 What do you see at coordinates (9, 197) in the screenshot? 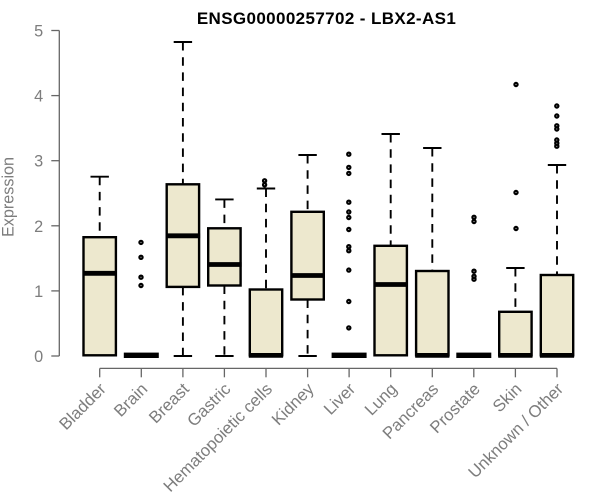
I see `svg-text: Expression` at bounding box center [9, 197].